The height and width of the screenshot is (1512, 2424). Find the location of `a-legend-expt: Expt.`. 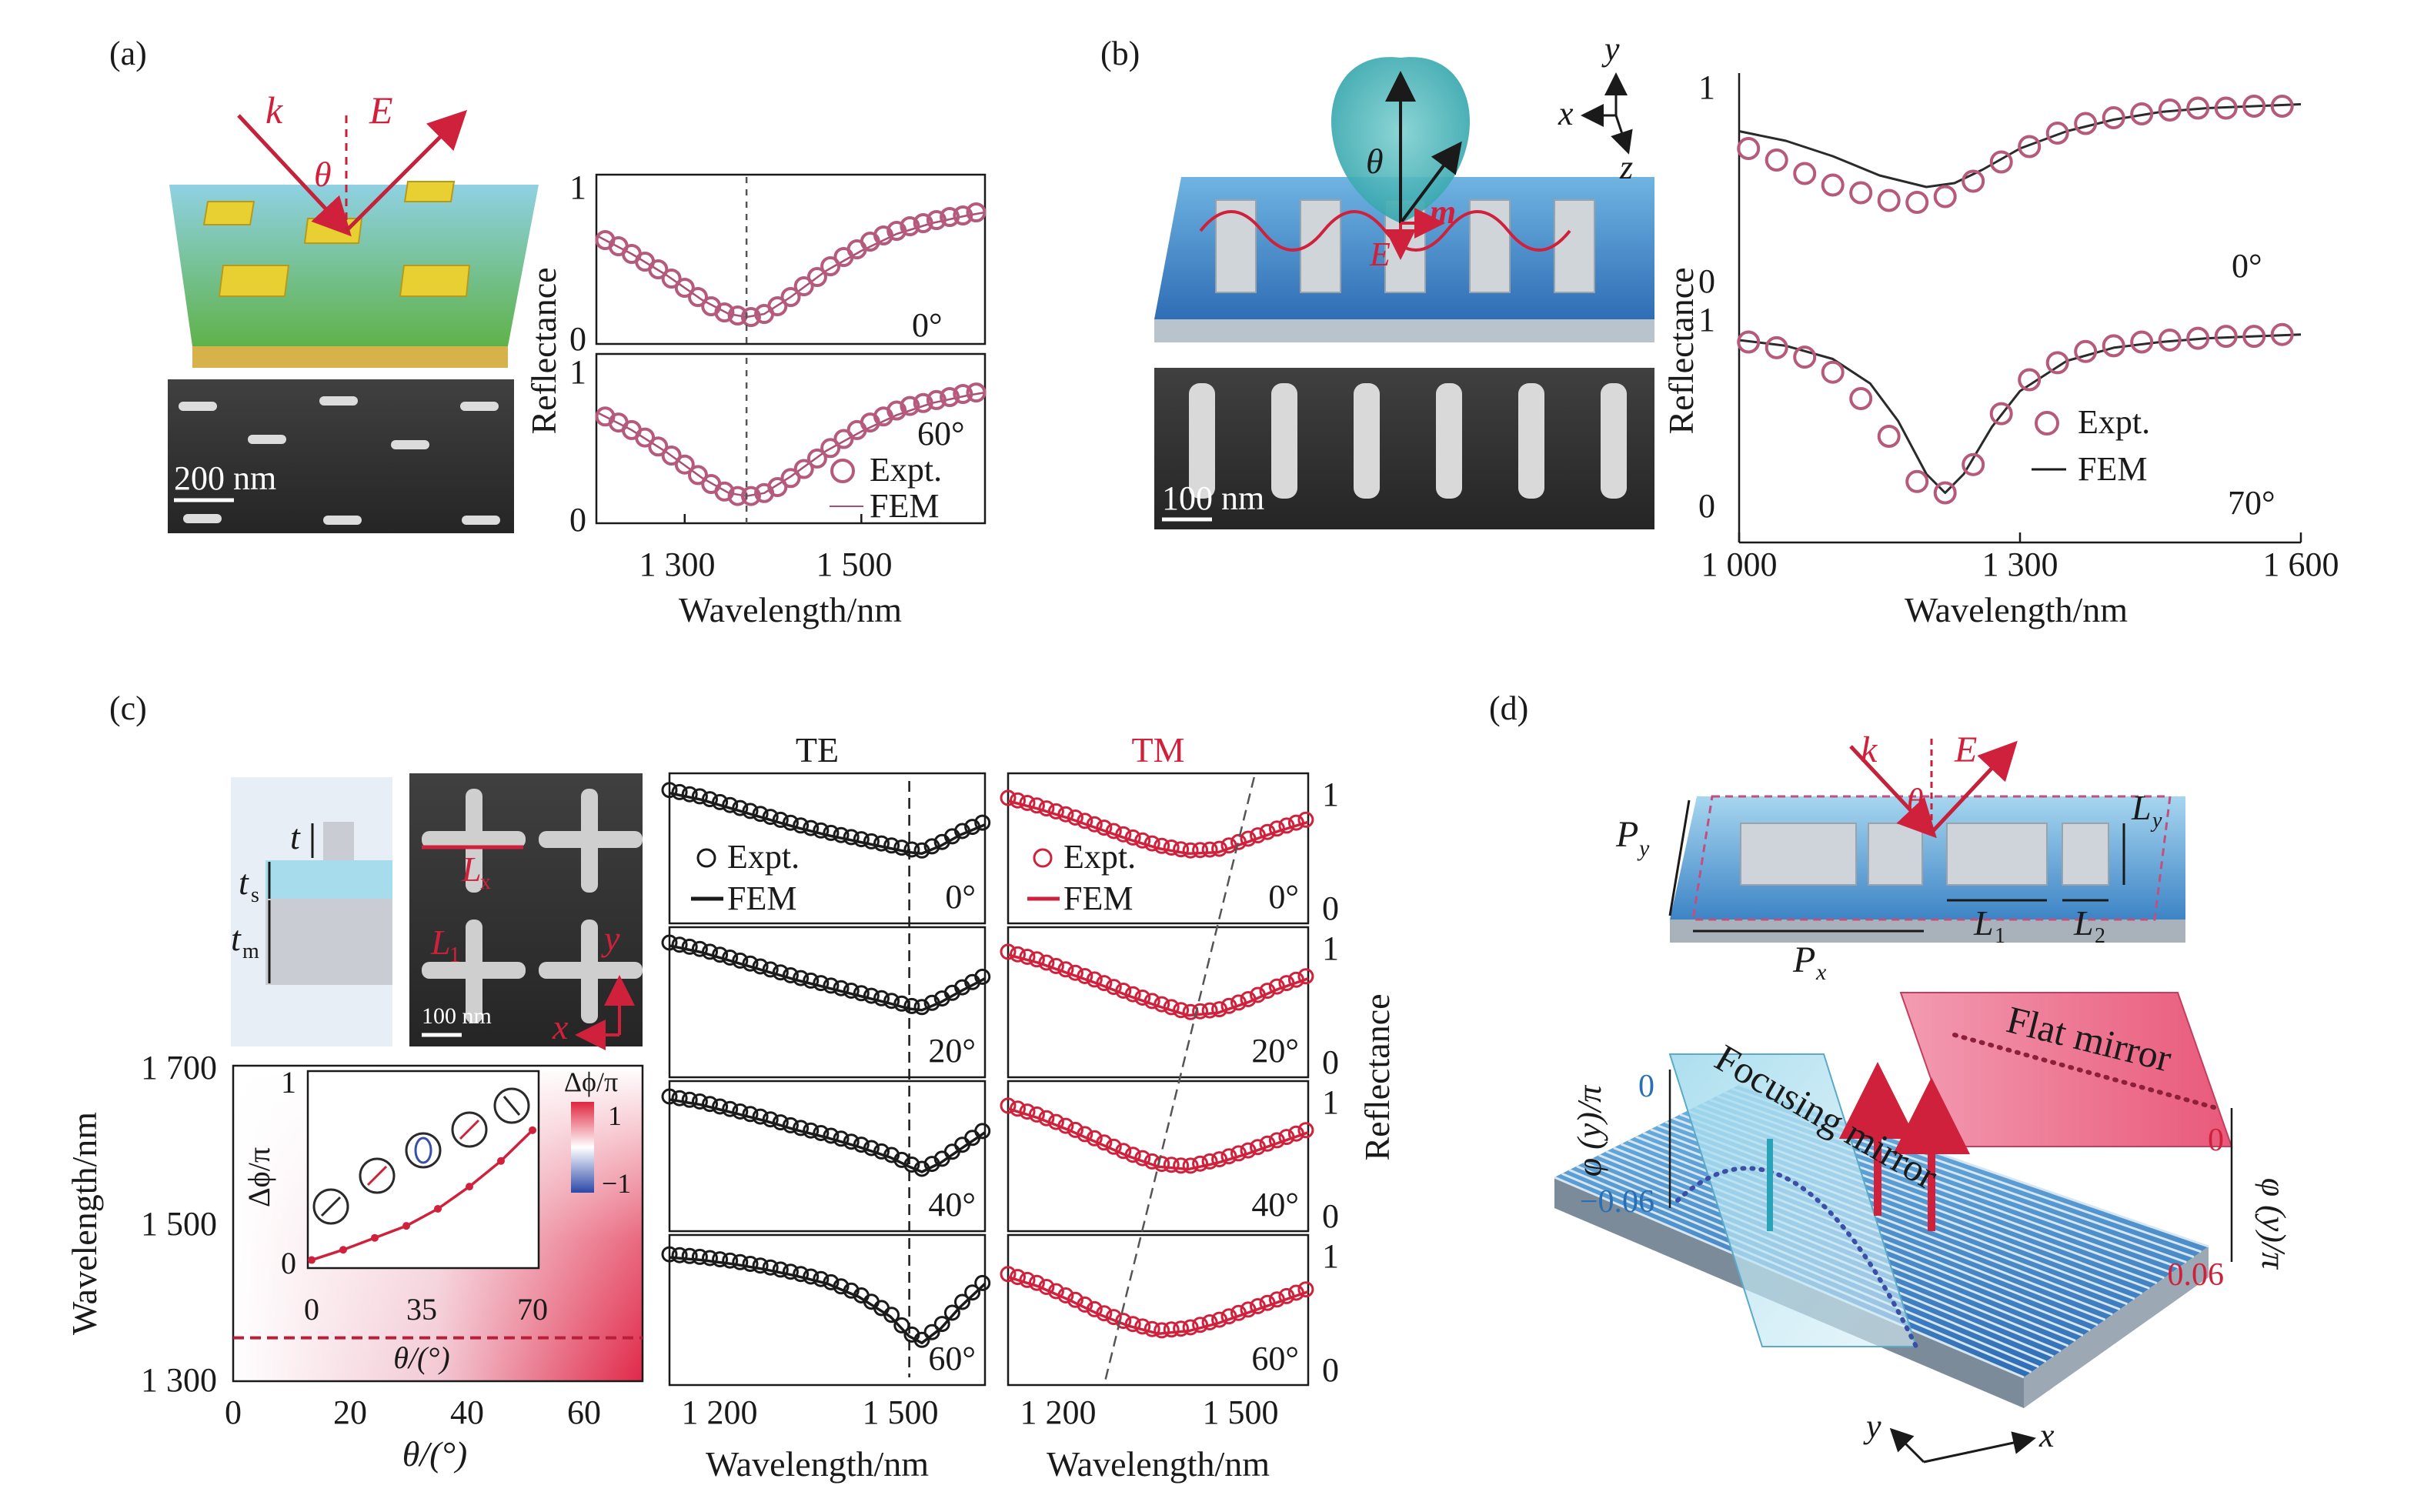

a-legend-expt: Expt. is located at coordinates (906, 470).